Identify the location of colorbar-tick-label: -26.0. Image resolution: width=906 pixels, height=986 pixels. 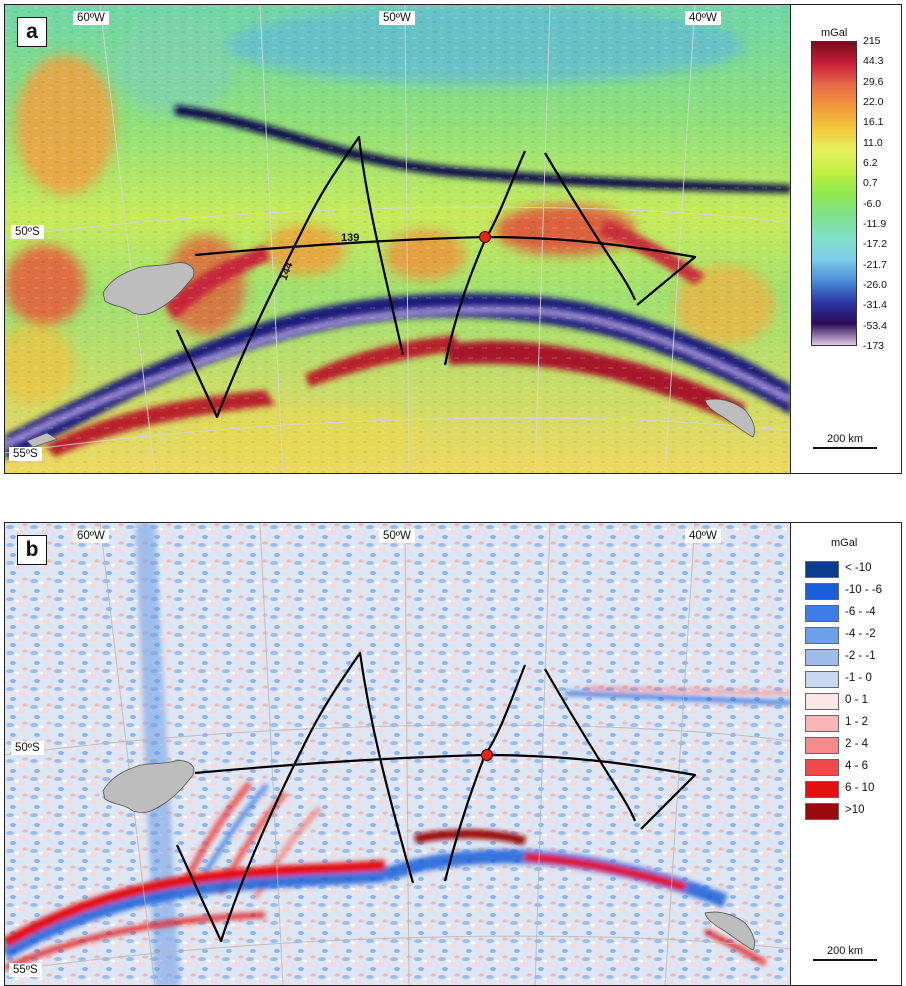
(875, 285).